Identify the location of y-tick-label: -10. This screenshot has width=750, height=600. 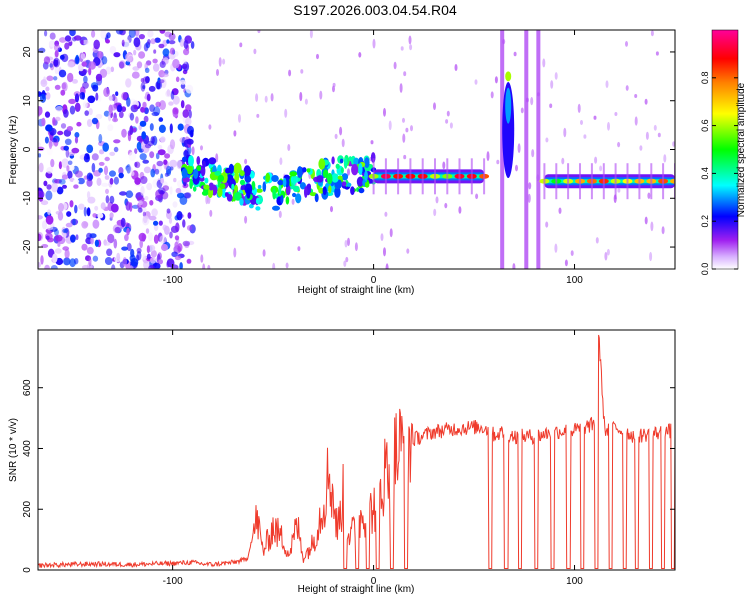
(27, 198).